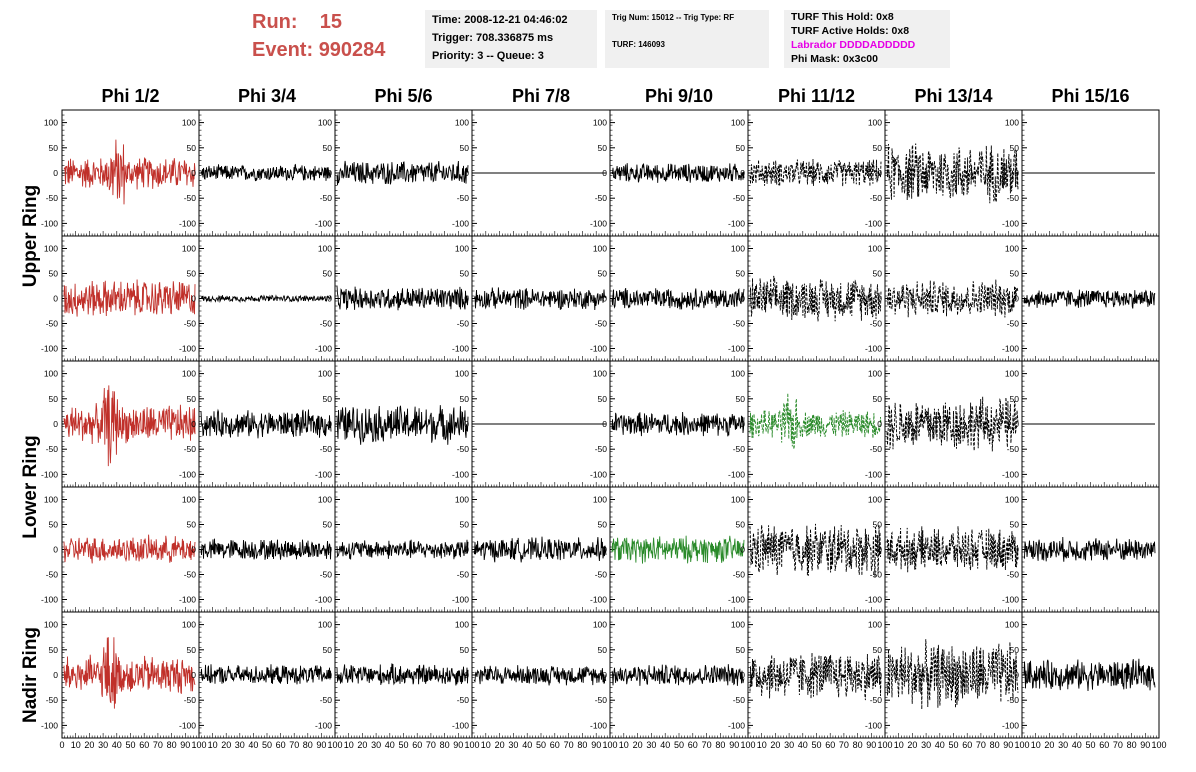  I want to click on xtick-label-c6-9: 90, so click(871, 745).